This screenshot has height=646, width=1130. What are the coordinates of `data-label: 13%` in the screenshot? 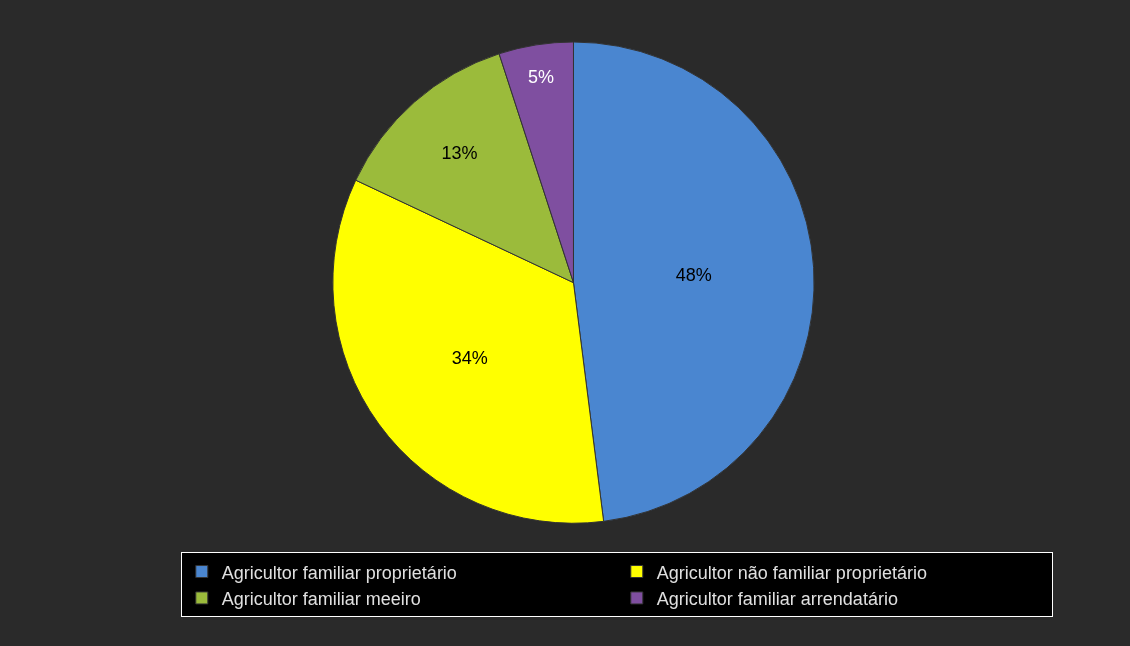 It's located at (459, 153).